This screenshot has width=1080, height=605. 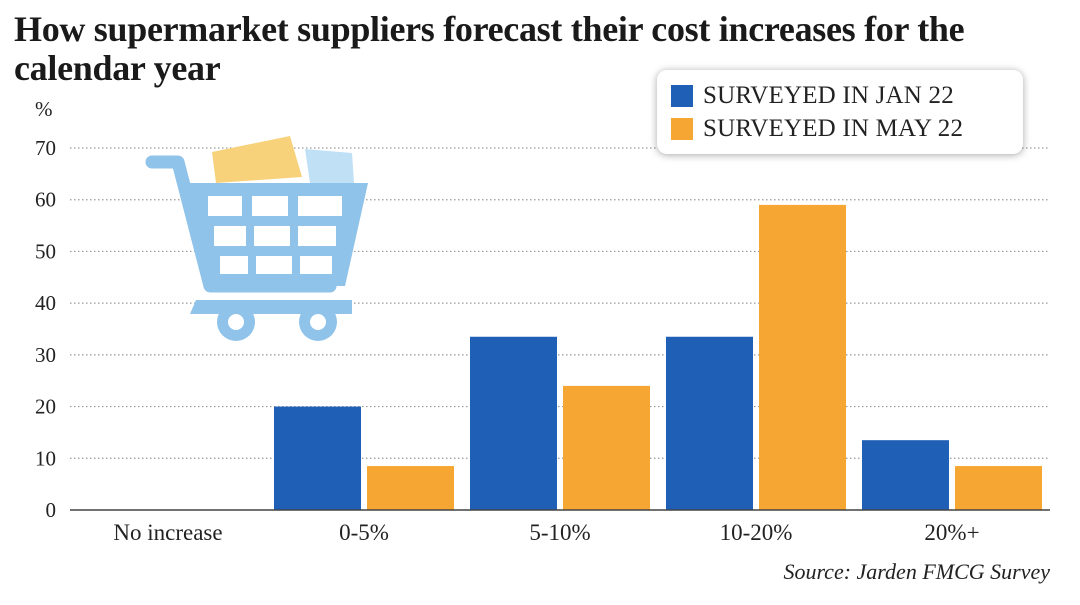 What do you see at coordinates (833, 128) in the screenshot?
I see `legend-label-may: SURVEYED IN MAY 22` at bounding box center [833, 128].